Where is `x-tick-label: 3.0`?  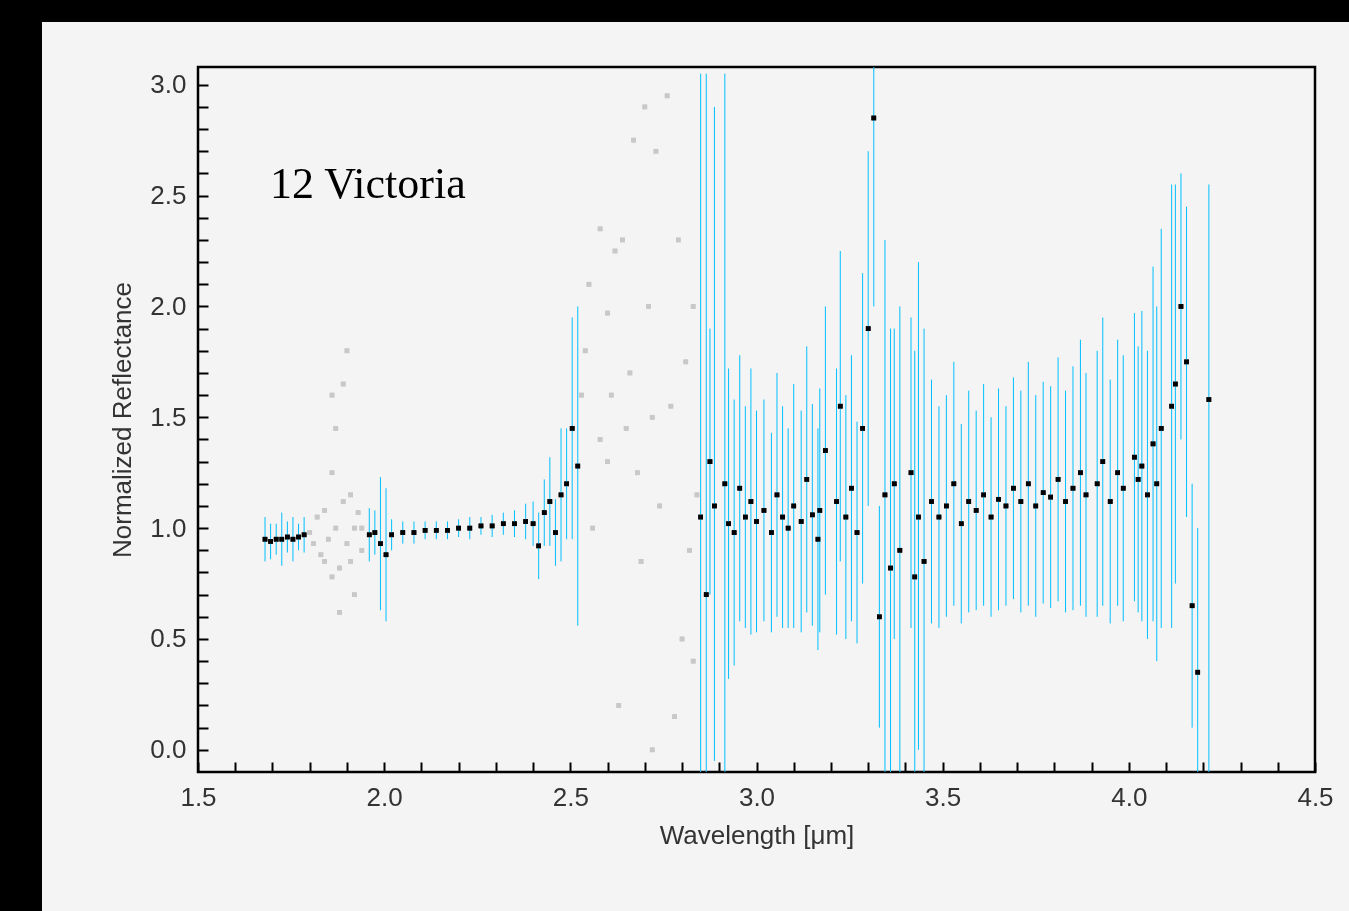
x-tick-label: 3.0 is located at coordinates (757, 796).